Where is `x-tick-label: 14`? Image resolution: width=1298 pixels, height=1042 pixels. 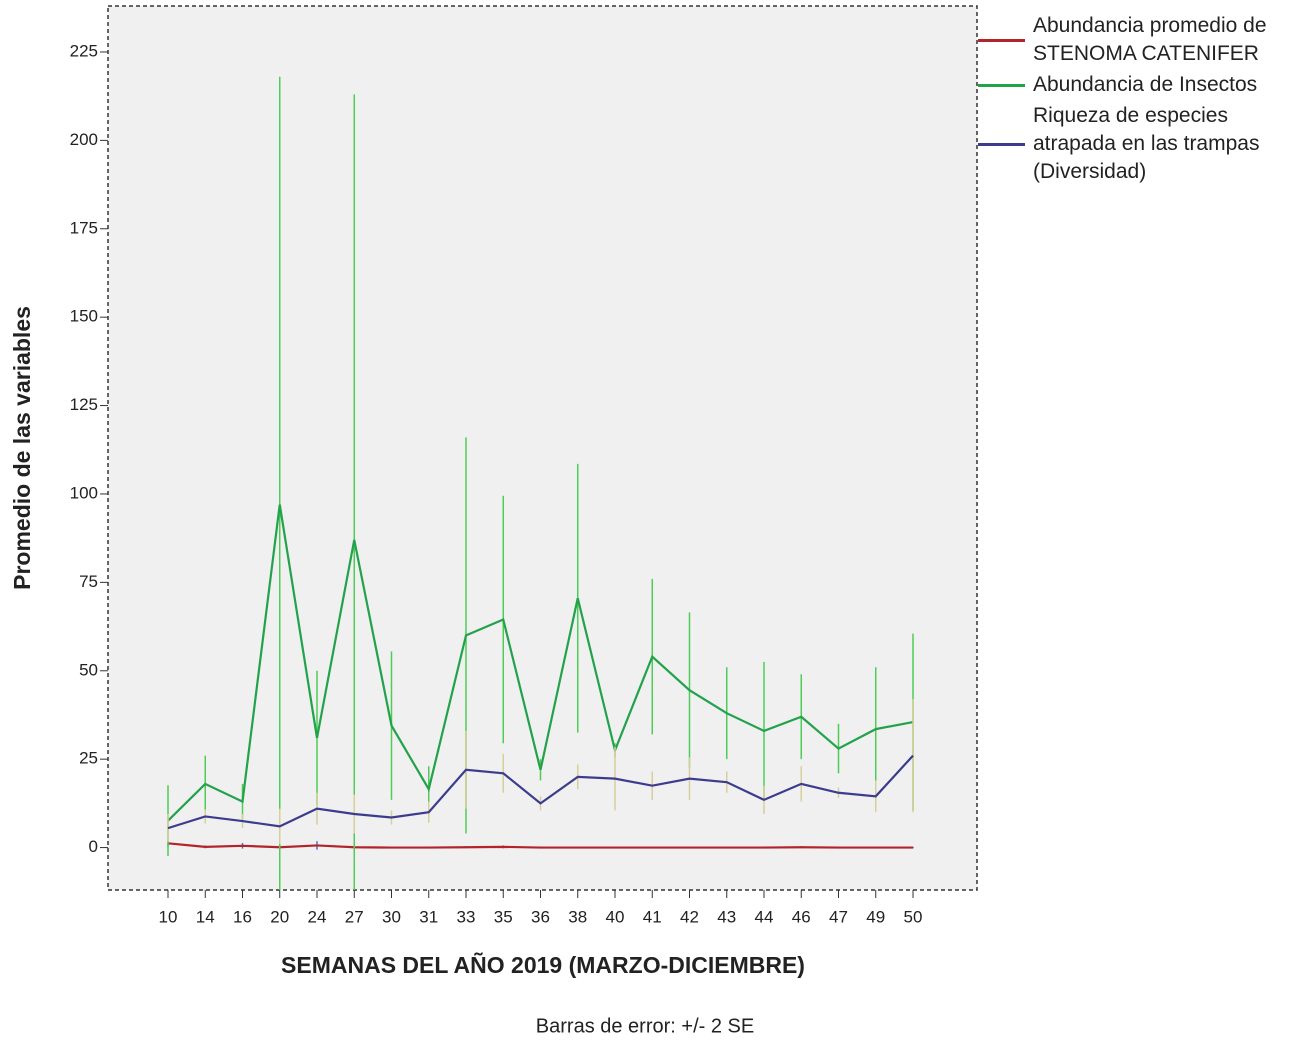 x-tick-label: 14 is located at coordinates (205, 916).